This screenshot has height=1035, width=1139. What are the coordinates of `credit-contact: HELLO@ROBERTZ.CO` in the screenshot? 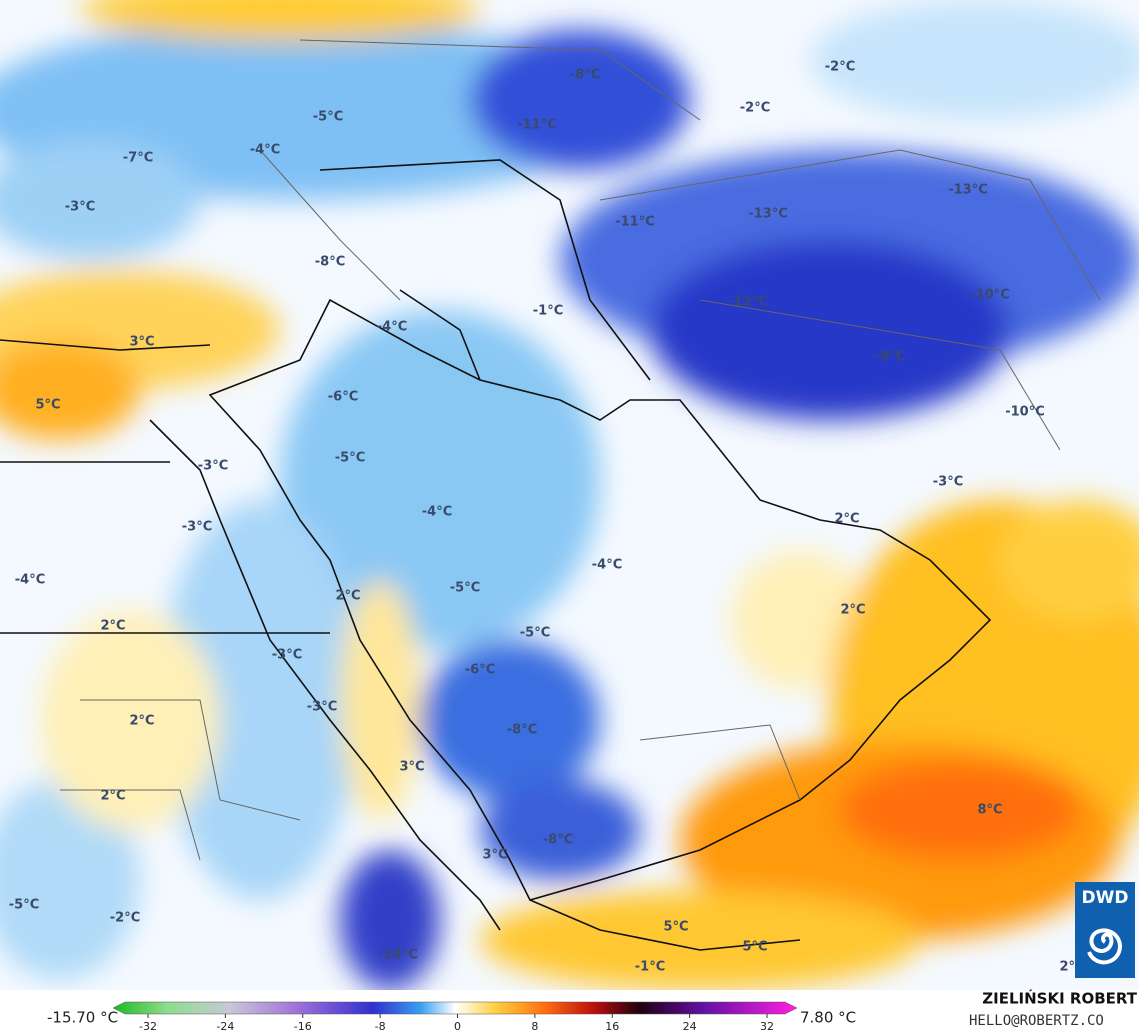 It's located at (1036, 1021).